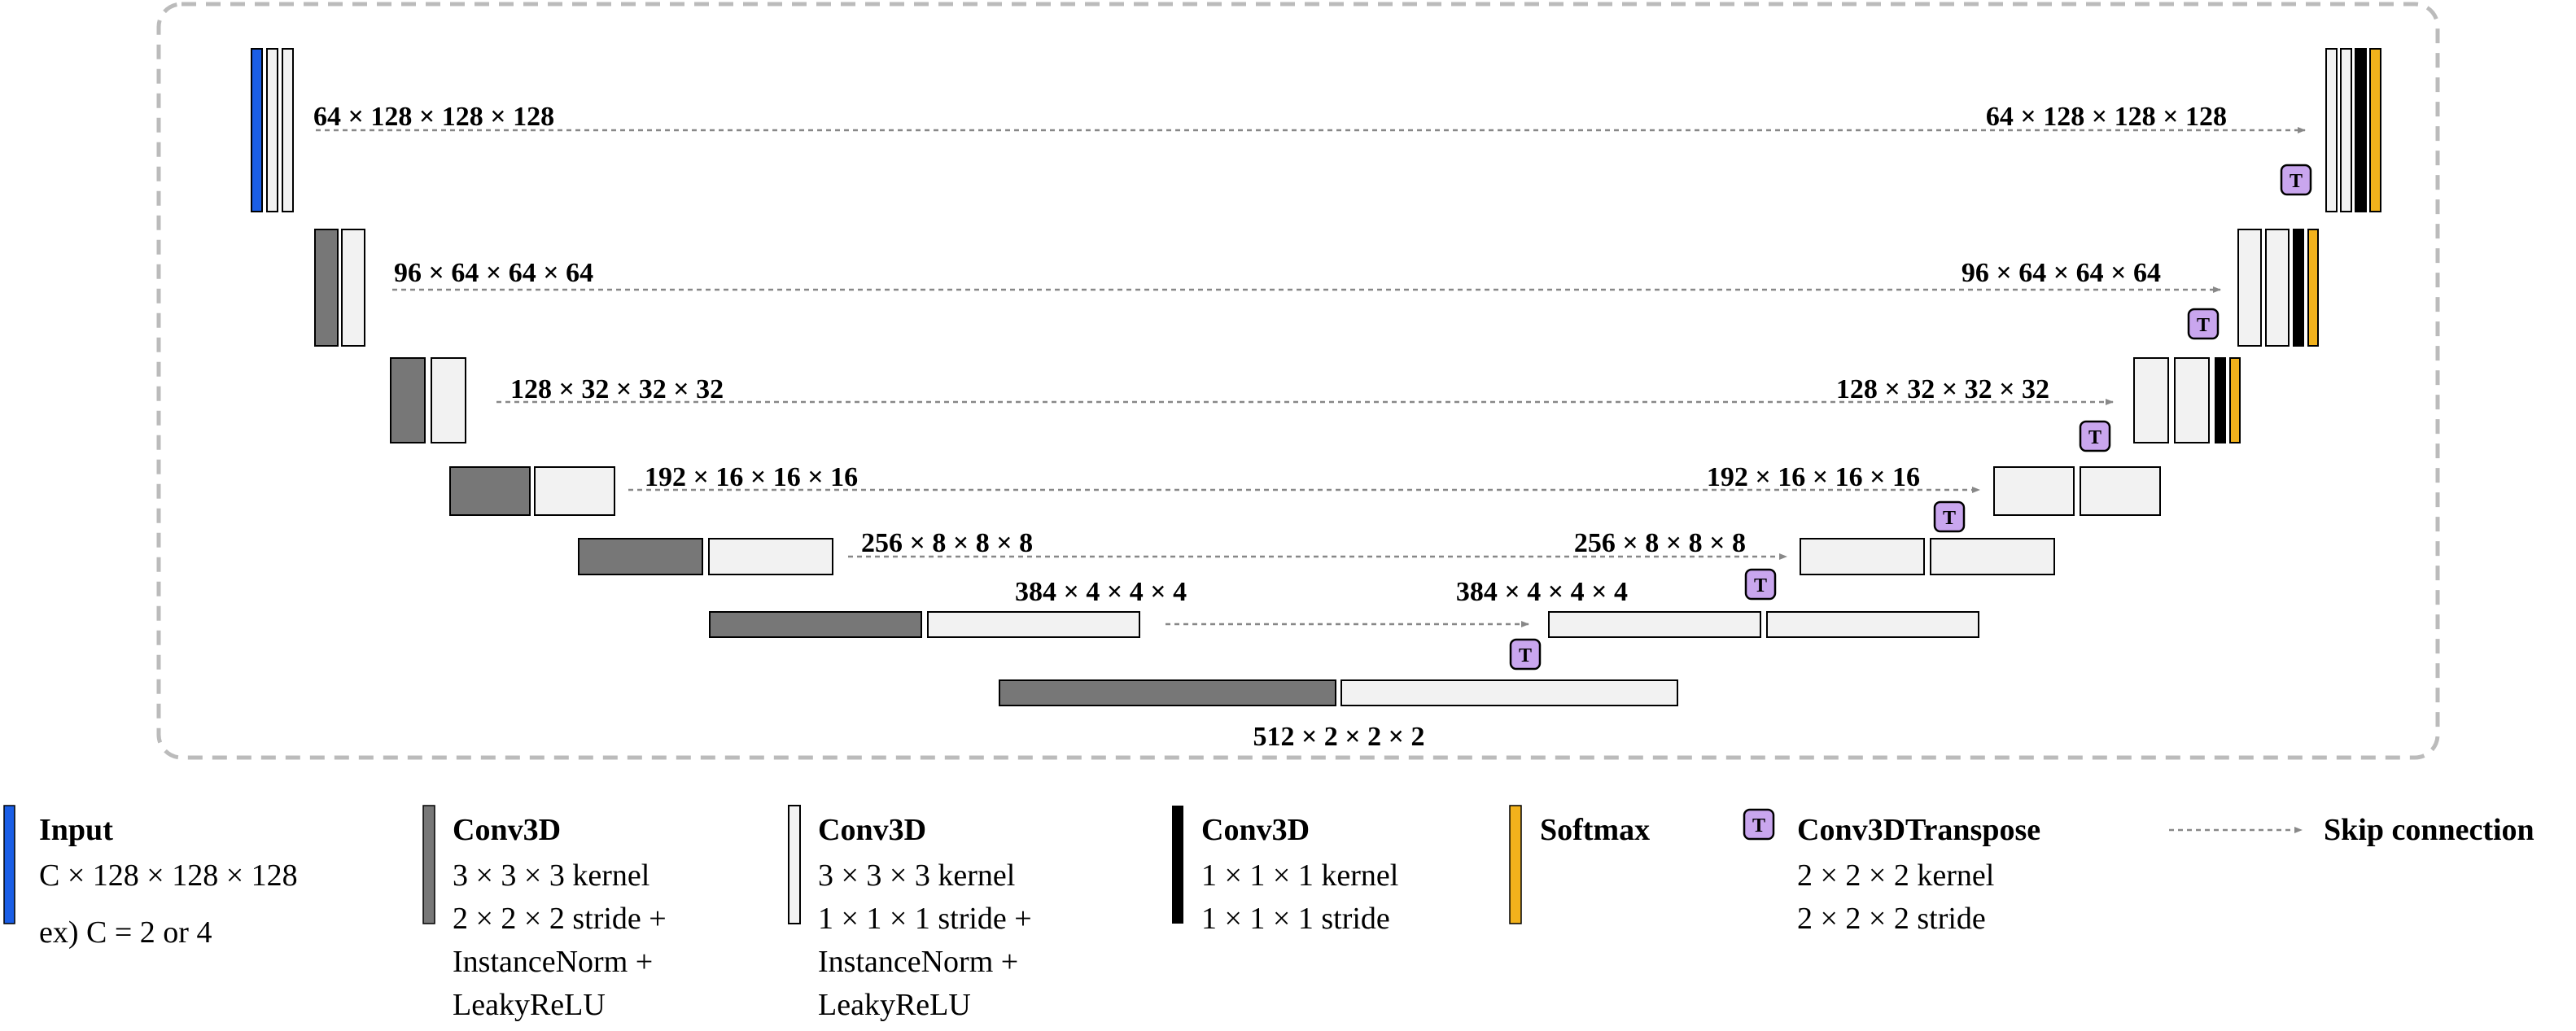 Image resolution: width=2576 pixels, height=1031 pixels. I want to click on encoder-dim-label: 256 × 8 × 8 × 8, so click(947, 543).